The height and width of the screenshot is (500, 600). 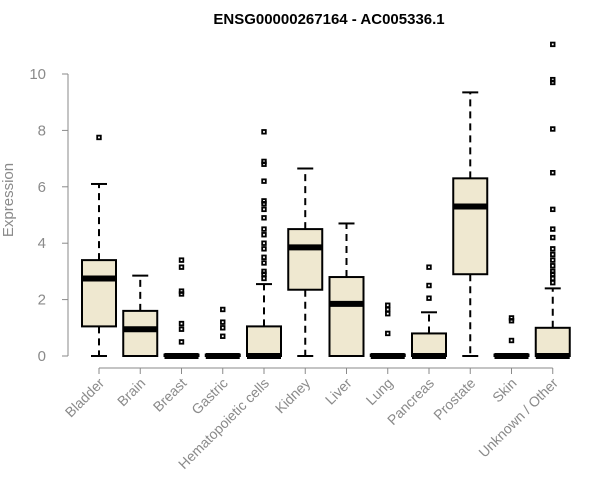 I want to click on x-tick-label: Bladder, so click(x=85, y=398).